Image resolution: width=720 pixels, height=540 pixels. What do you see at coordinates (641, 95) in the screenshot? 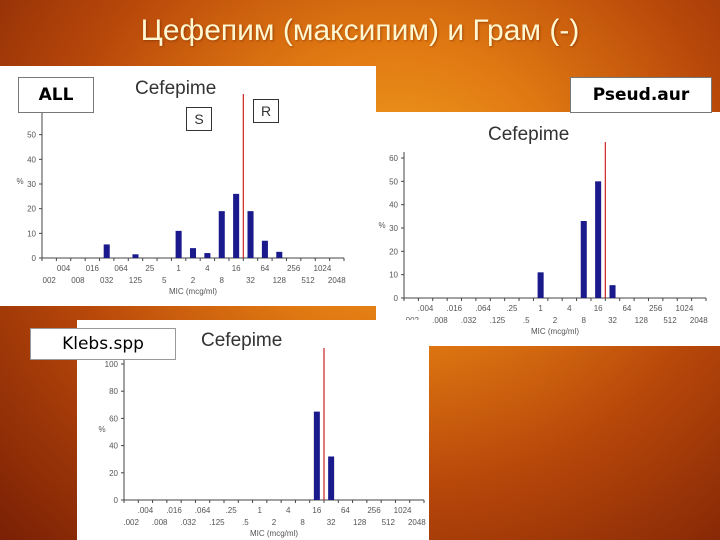
I see `label-pseud-aur: Pseud.aur` at bounding box center [641, 95].